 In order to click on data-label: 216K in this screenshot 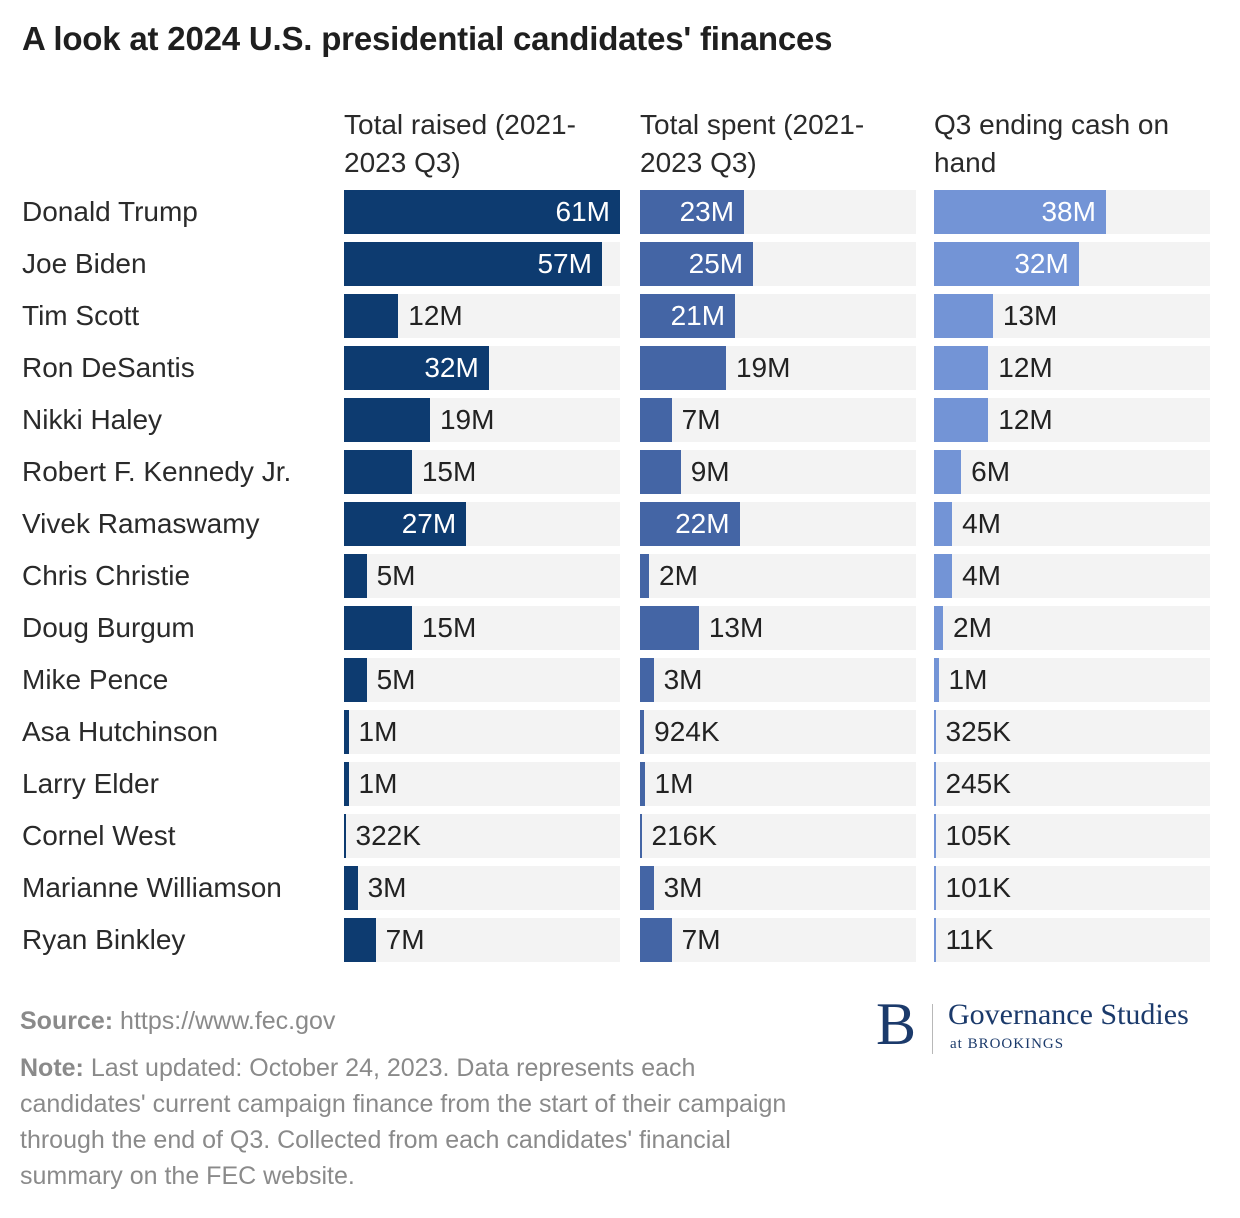, I will do `click(684, 835)`.